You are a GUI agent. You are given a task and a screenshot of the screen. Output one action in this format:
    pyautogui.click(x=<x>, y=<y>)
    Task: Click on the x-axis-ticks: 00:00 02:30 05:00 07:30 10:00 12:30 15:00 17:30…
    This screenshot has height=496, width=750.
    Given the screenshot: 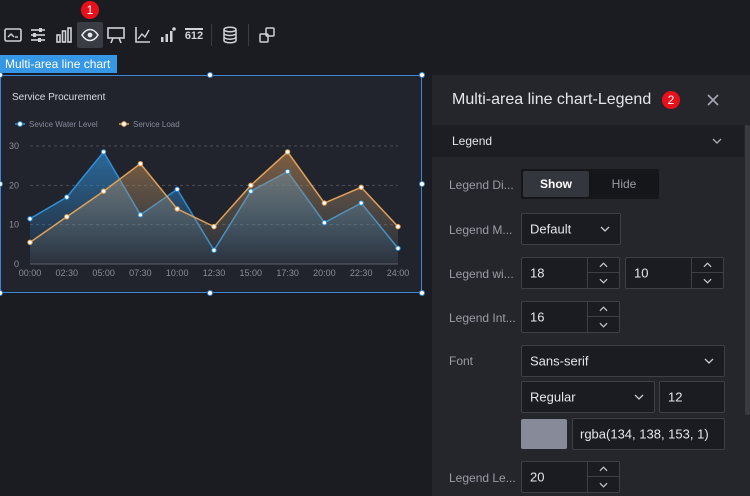 What is the action you would take?
    pyautogui.click(x=214, y=273)
    